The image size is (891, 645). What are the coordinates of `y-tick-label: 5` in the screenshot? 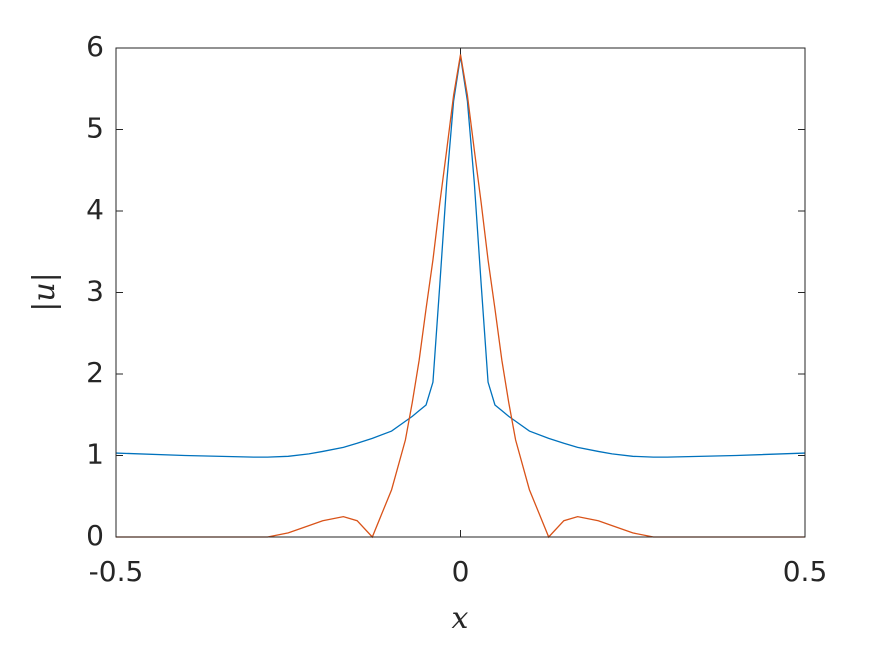 It's located at (95, 128).